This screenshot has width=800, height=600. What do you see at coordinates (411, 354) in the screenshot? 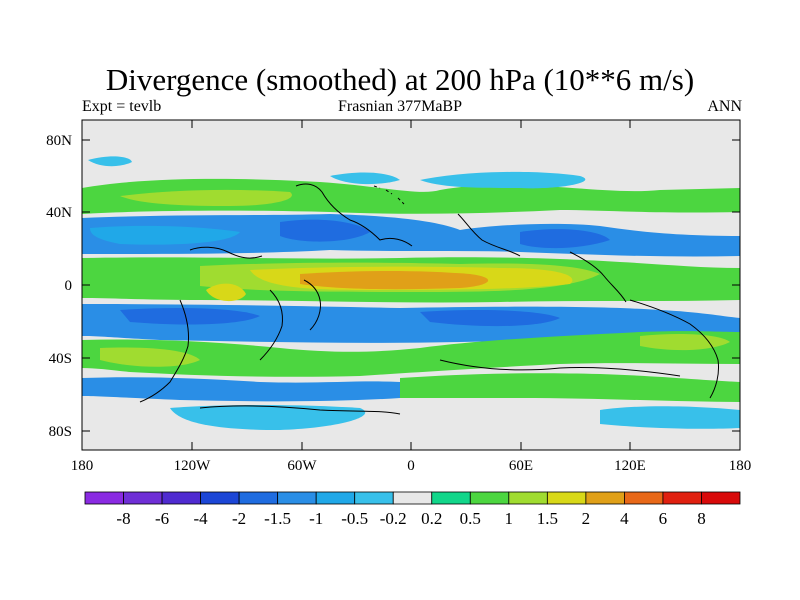
I see `band-south-positive` at bounding box center [411, 354].